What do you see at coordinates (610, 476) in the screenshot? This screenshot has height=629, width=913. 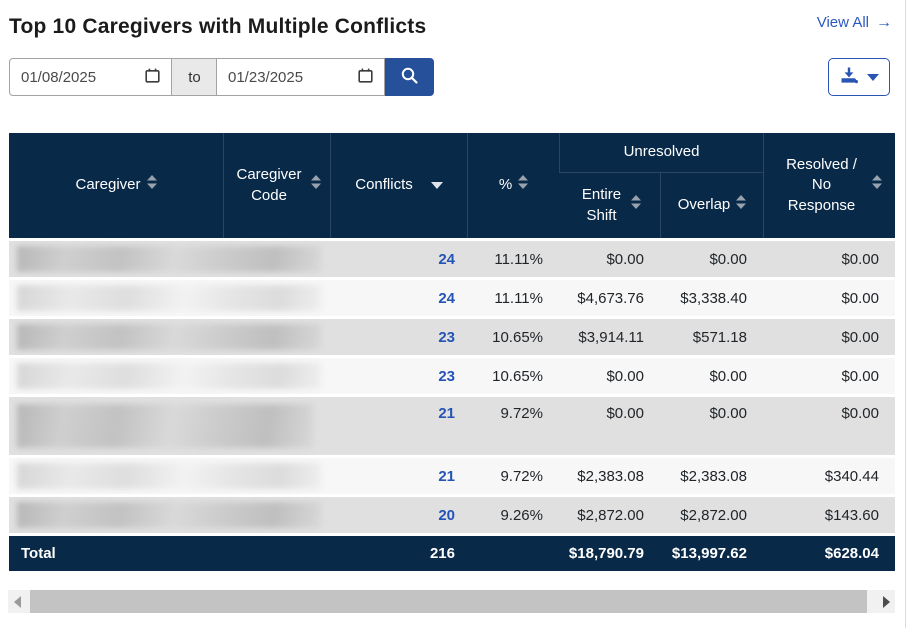 I see `entire-shift-cell: $2,383.08` at bounding box center [610, 476].